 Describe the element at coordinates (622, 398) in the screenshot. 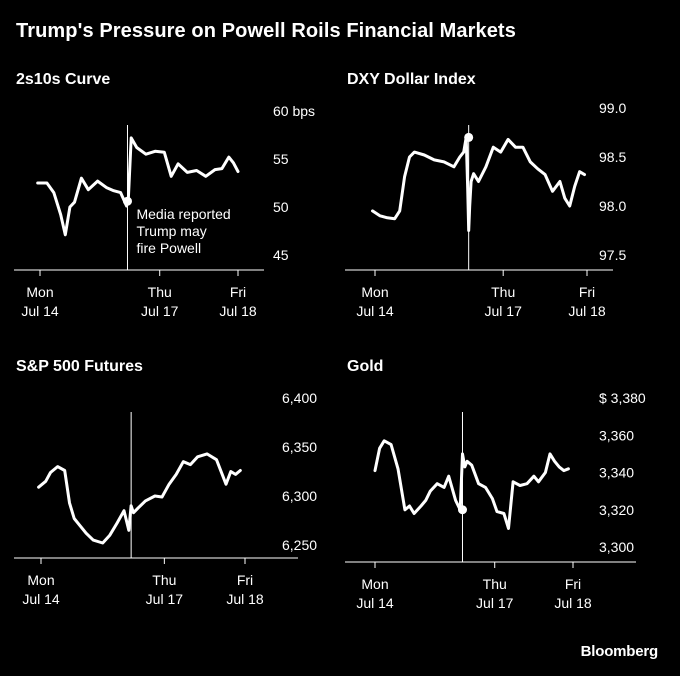

I see `y-tick-label: $ 3,380` at that location.